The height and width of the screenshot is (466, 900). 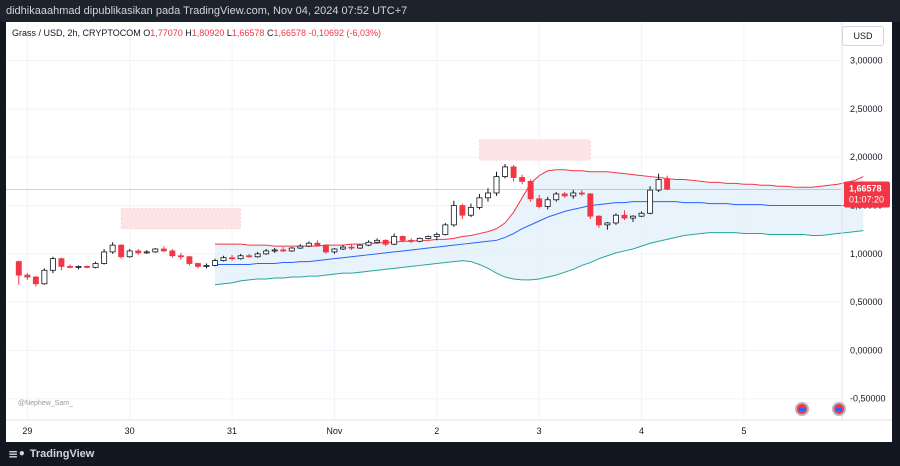 What do you see at coordinates (450, 454) in the screenshot?
I see `footer-bar: ≡• TradingView` at bounding box center [450, 454].